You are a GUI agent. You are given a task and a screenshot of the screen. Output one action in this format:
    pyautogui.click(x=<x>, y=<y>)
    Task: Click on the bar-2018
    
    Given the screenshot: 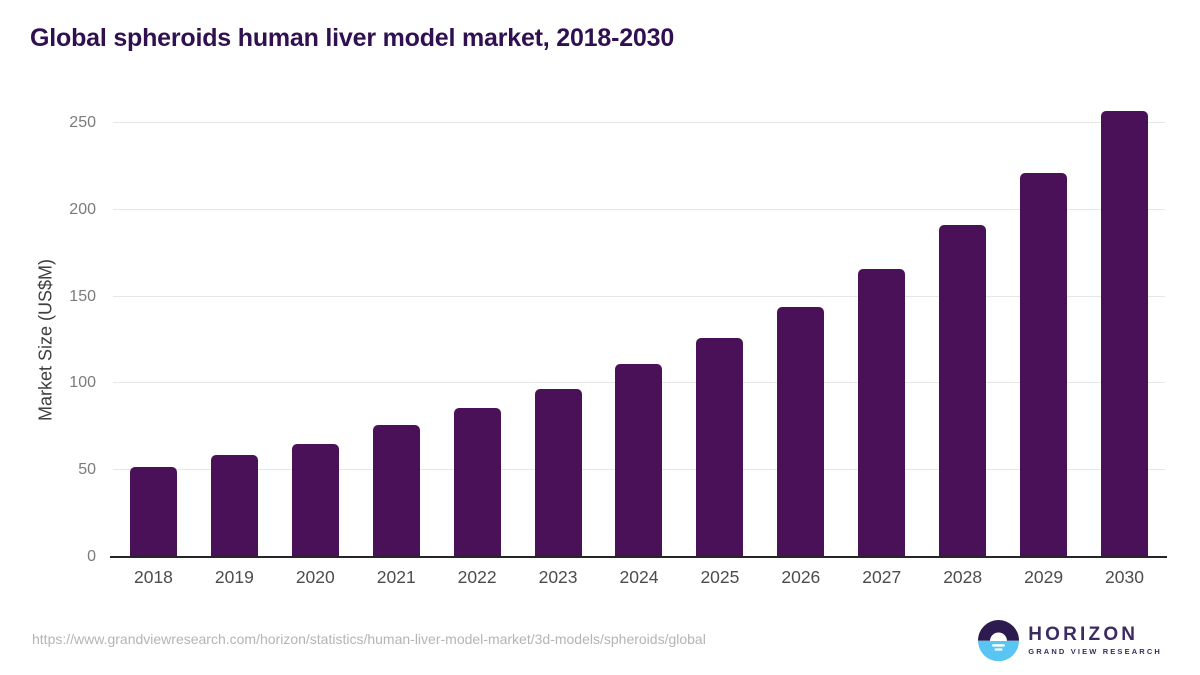 What is the action you would take?
    pyautogui.click(x=153, y=511)
    